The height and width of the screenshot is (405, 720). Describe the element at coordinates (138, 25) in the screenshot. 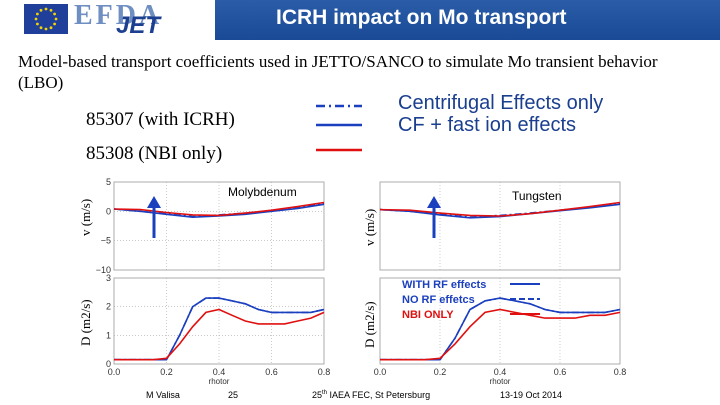

I see `jet-logo-text: JET` at that location.